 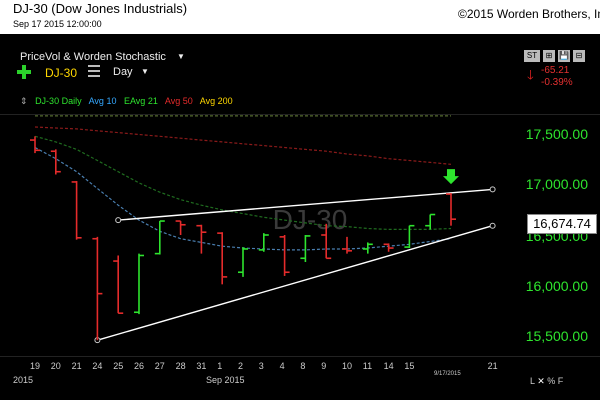 I want to click on legend-item: DJ-30 Daily, so click(x=58, y=101).